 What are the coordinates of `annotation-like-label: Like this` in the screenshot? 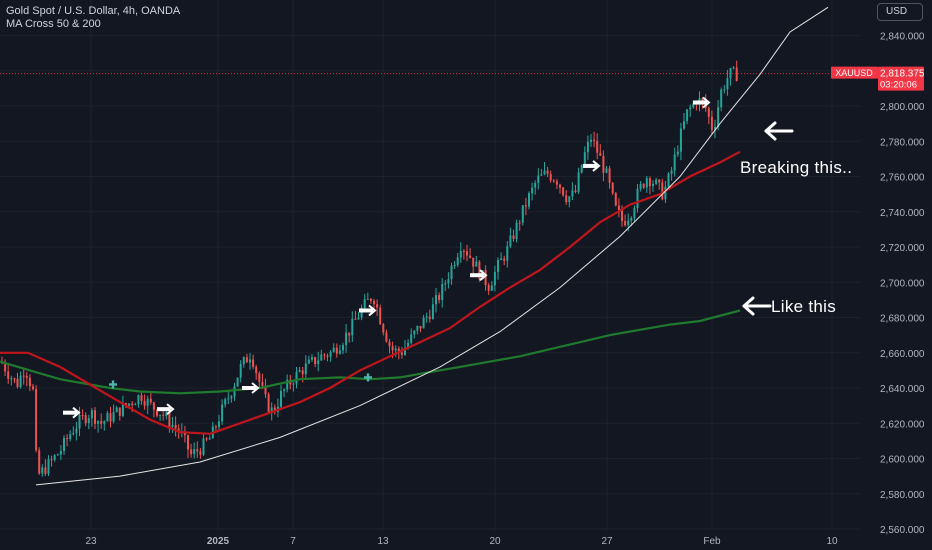 It's located at (804, 306).